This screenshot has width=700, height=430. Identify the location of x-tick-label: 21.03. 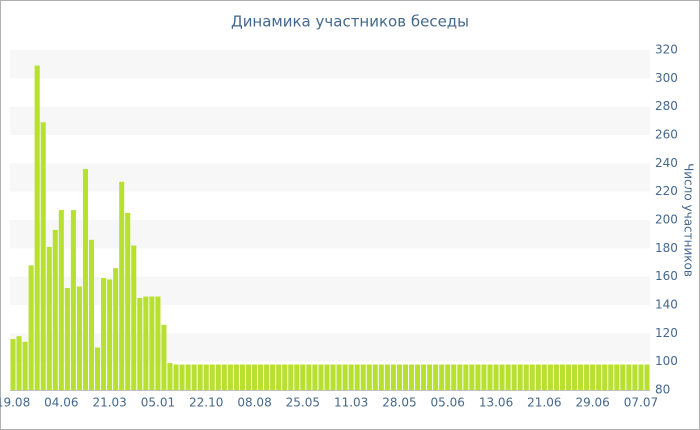
(109, 403).